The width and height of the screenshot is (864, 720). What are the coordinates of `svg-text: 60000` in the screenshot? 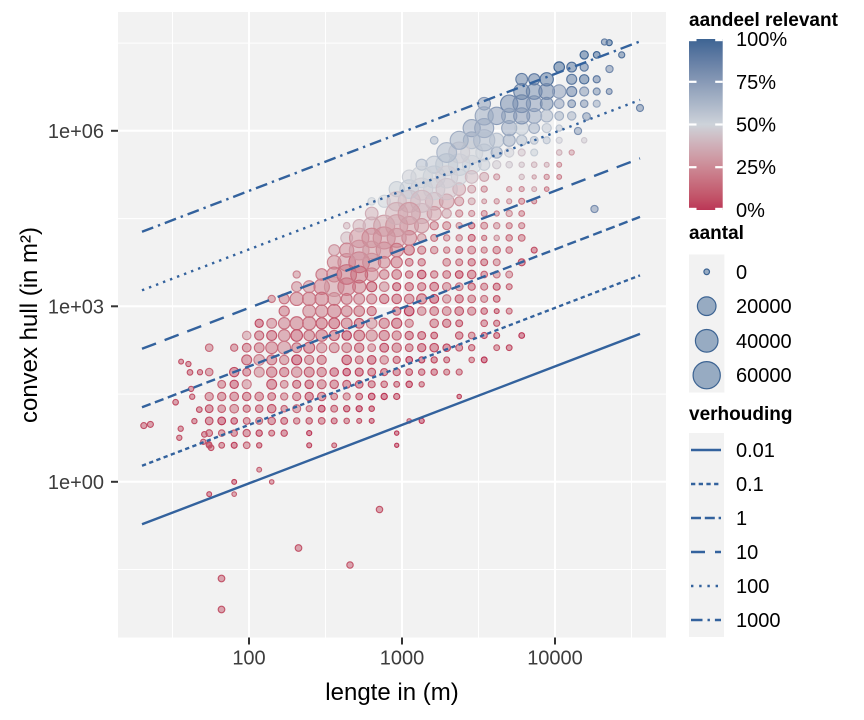 It's located at (764, 376).